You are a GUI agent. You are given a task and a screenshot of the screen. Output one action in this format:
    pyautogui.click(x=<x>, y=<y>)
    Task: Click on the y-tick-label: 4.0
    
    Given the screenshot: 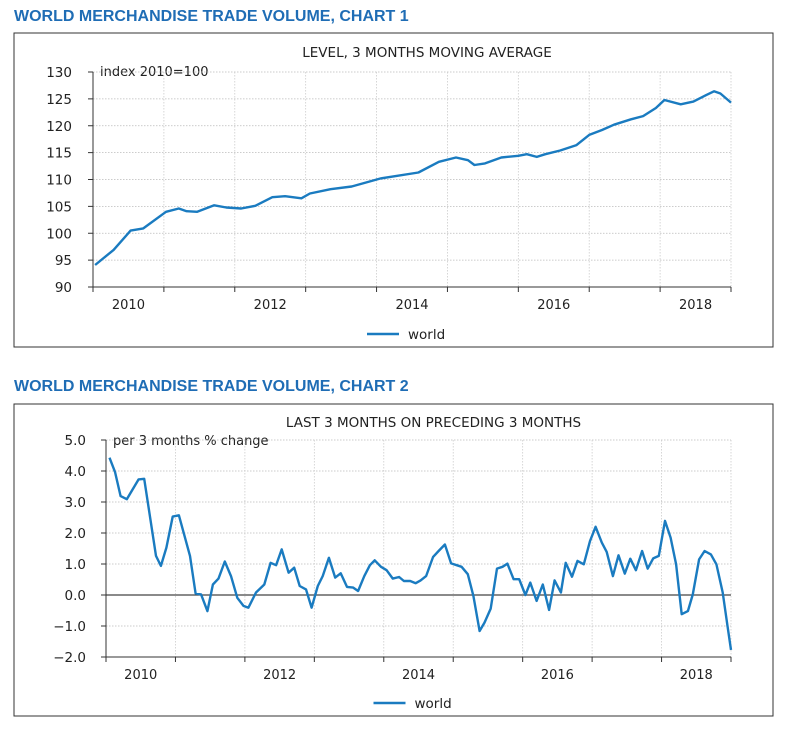 What is the action you would take?
    pyautogui.click(x=75, y=472)
    